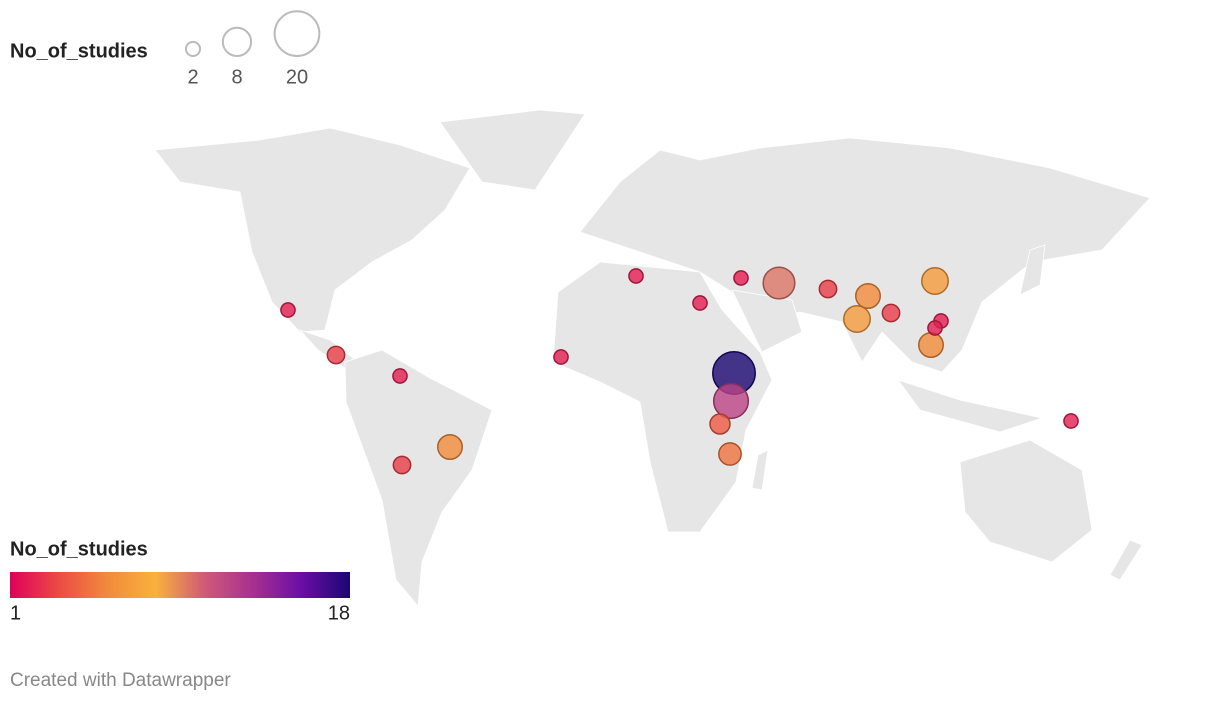  What do you see at coordinates (512, 150) in the screenshot?
I see `greenland` at bounding box center [512, 150].